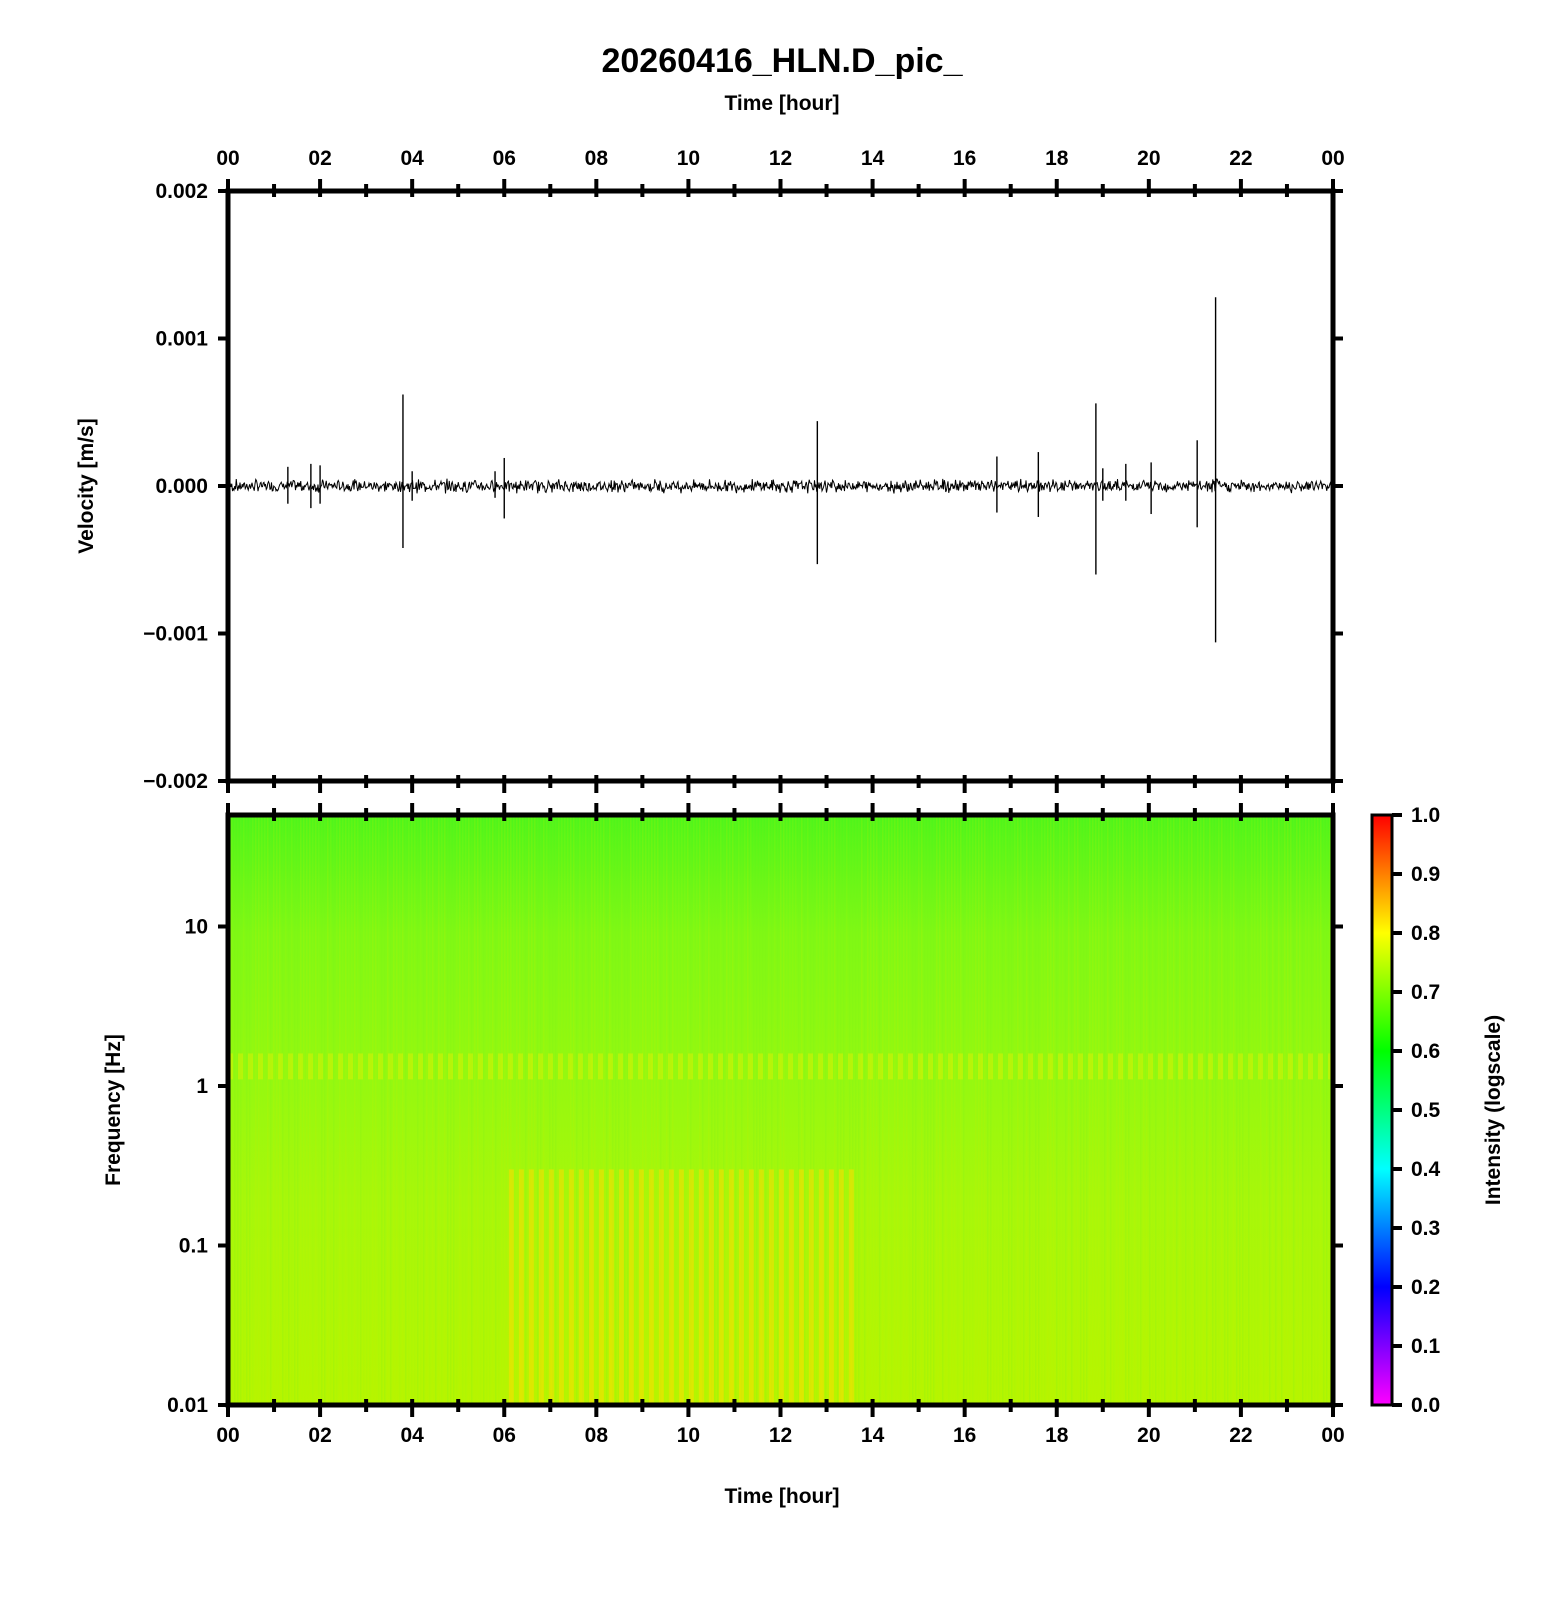  What do you see at coordinates (1425, 1228) in the screenshot?
I see `colorbar-tick-label: 0.3` at bounding box center [1425, 1228].